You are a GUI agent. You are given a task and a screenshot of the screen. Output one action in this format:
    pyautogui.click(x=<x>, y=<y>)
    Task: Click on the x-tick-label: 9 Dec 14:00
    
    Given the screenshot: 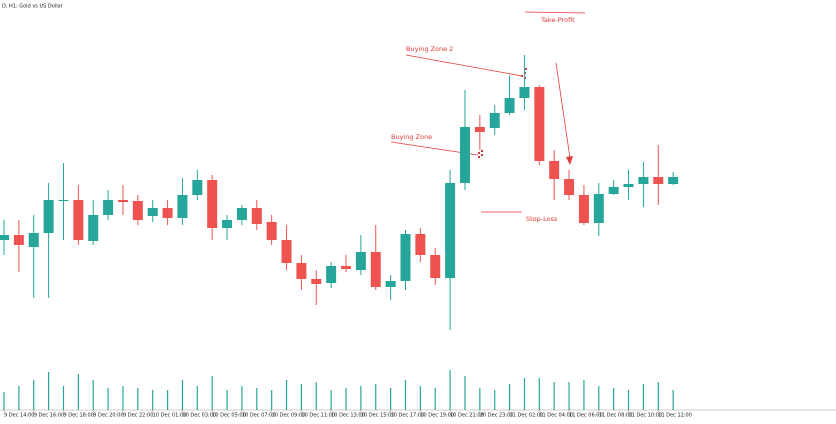 What is the action you would take?
    pyautogui.click(x=19, y=416)
    